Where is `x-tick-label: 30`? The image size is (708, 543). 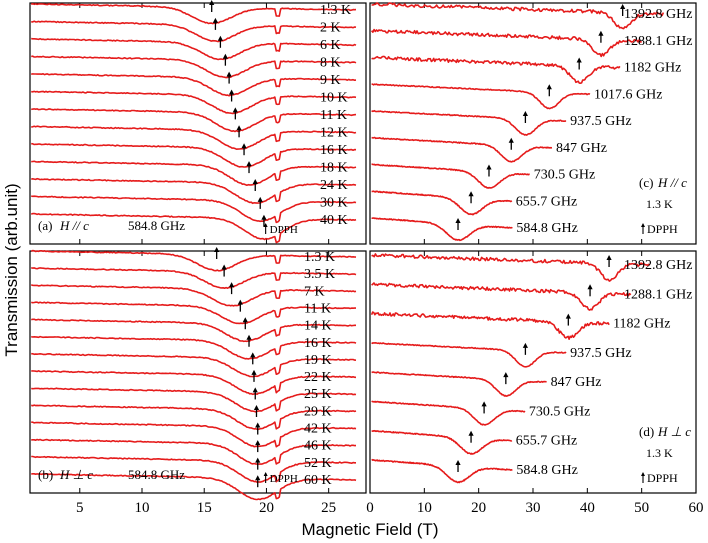
x-tick-label: 30 is located at coordinates (533, 508).